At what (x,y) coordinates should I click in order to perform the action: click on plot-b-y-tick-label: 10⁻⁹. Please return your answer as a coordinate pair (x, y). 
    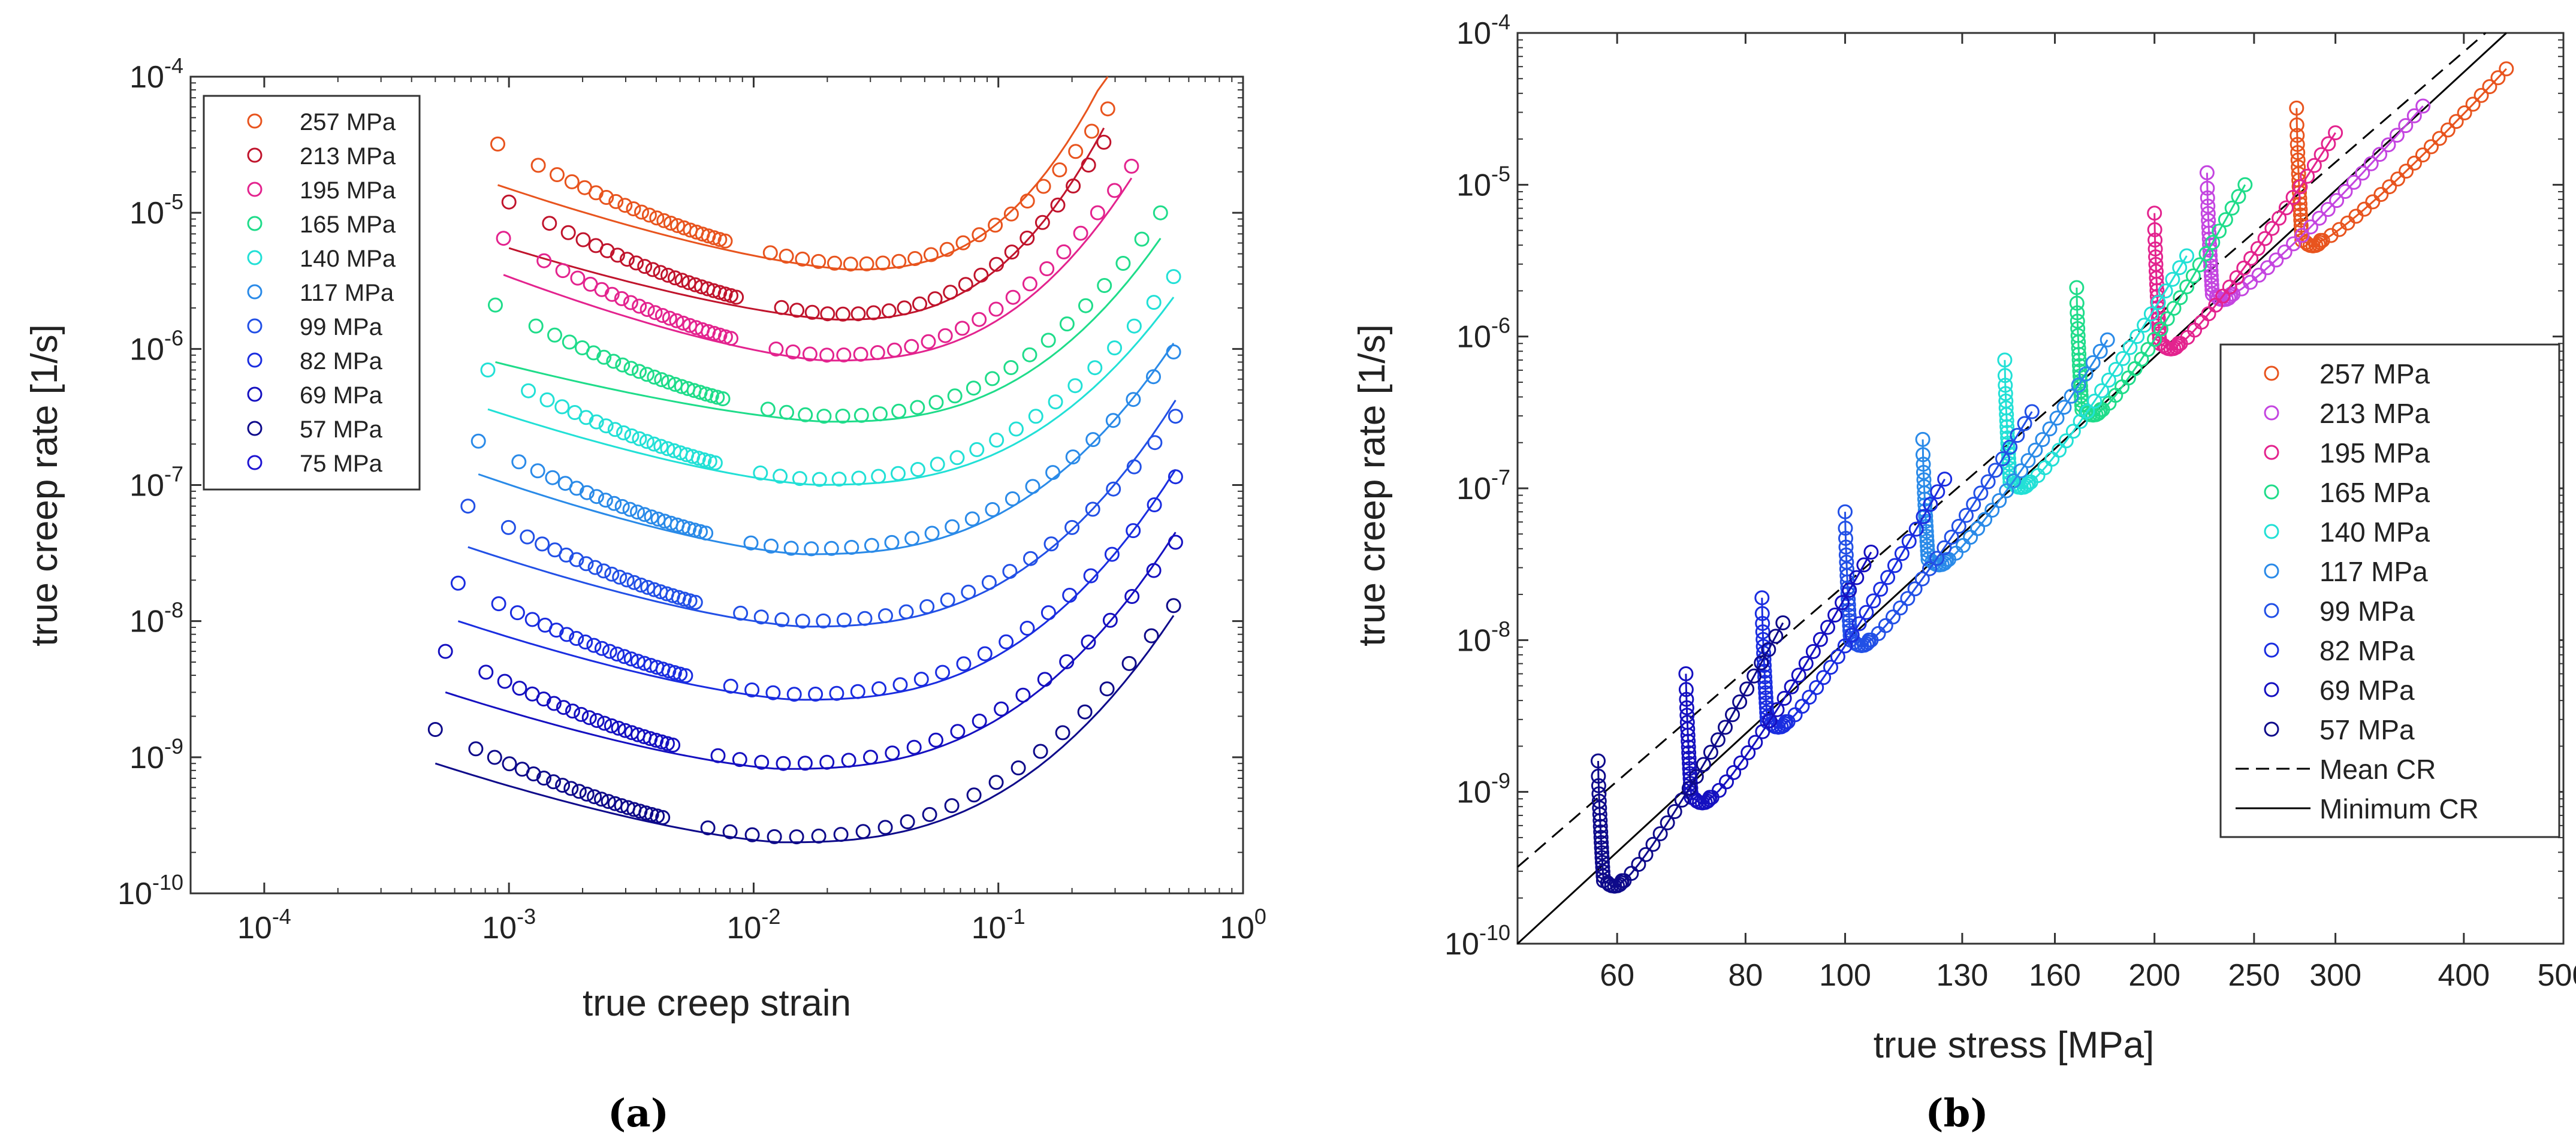
    Looking at the image, I should click on (1483, 789).